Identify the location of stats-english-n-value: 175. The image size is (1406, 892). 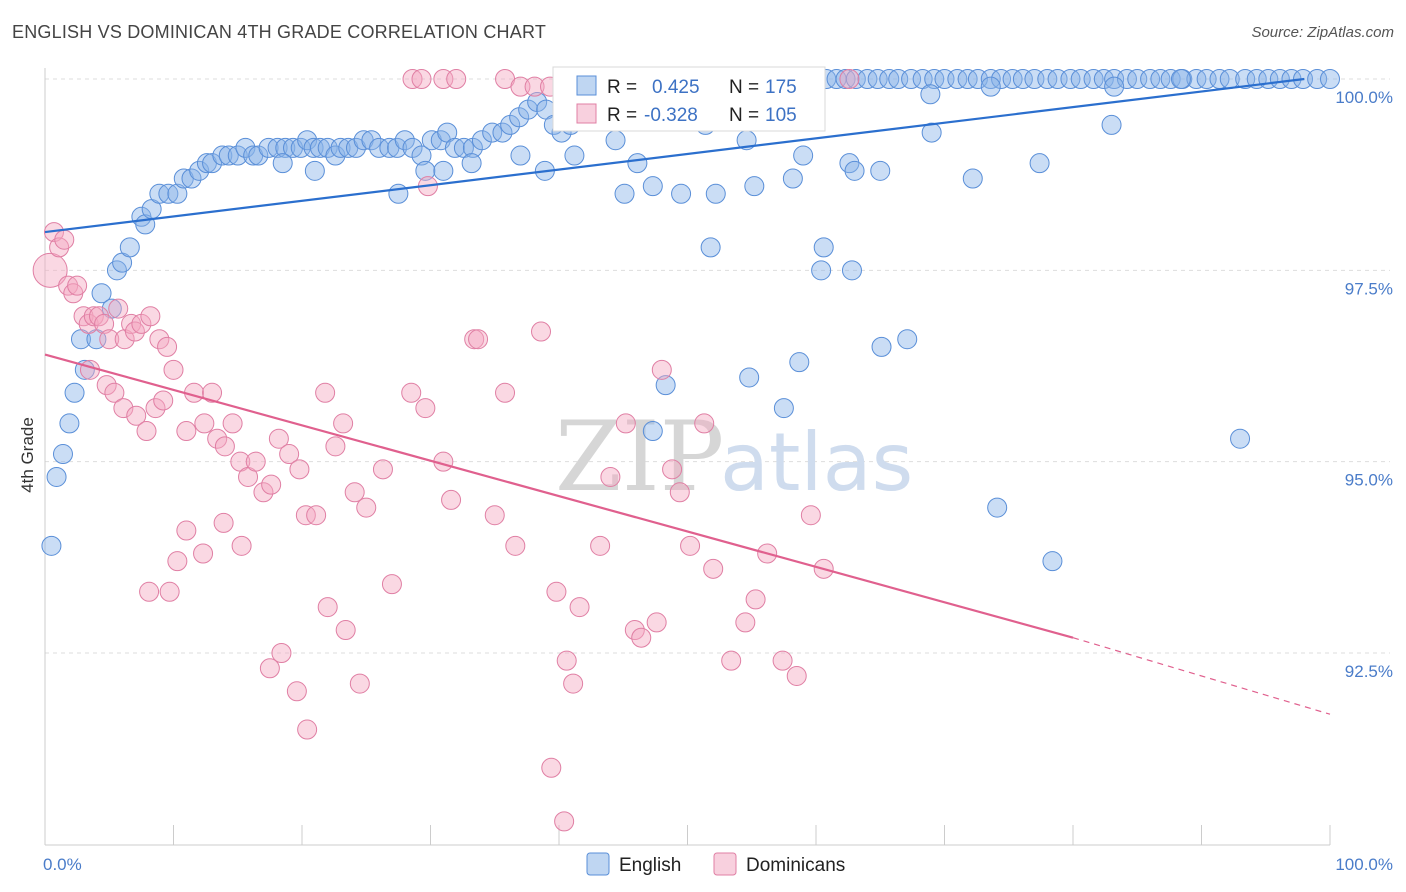
(781, 87).